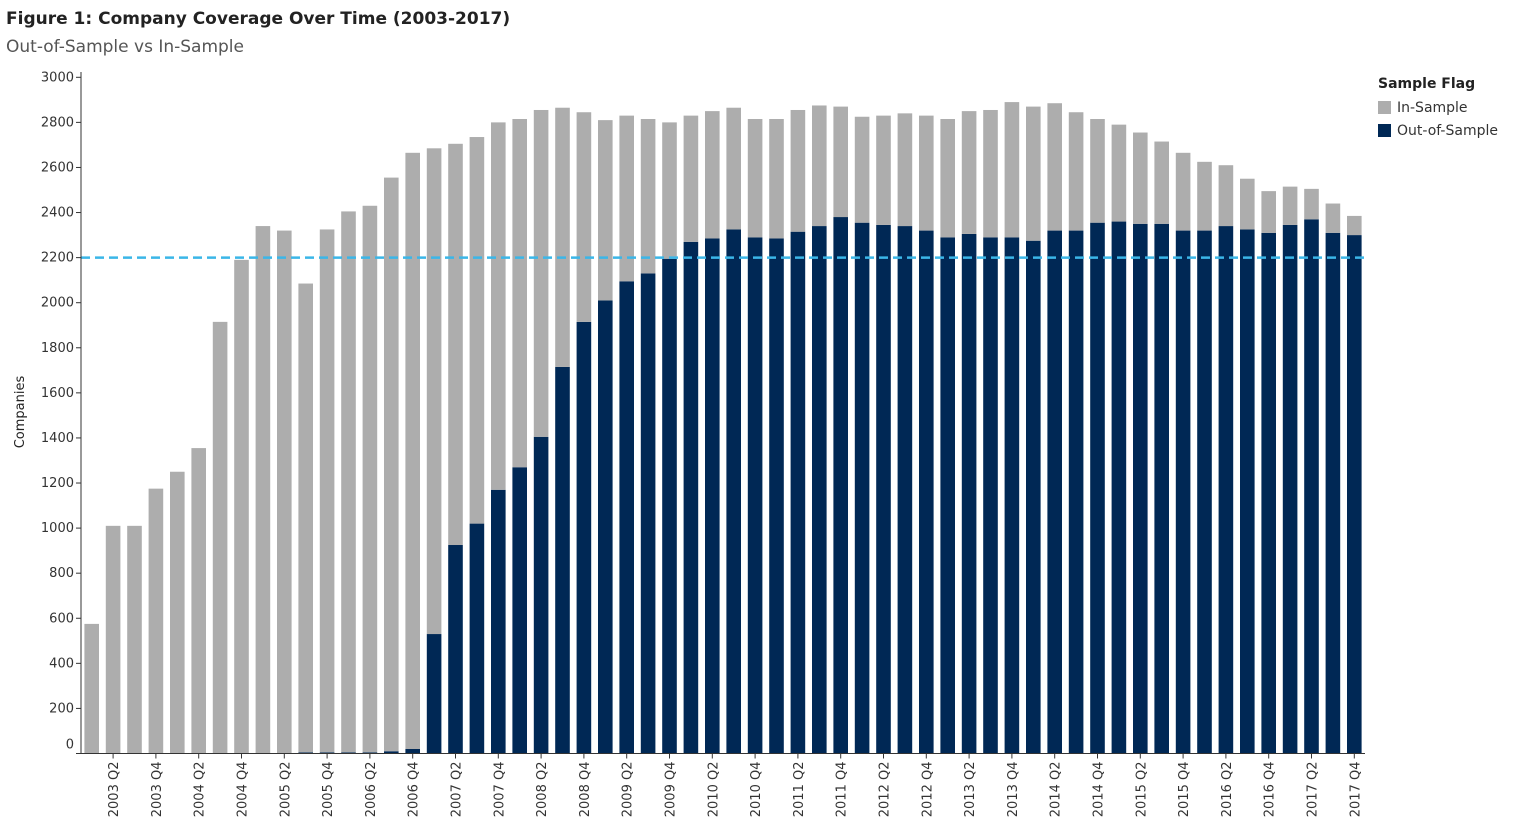 The image size is (1516, 834). I want to click on bar-in-sample-2013-q2, so click(969, 172).